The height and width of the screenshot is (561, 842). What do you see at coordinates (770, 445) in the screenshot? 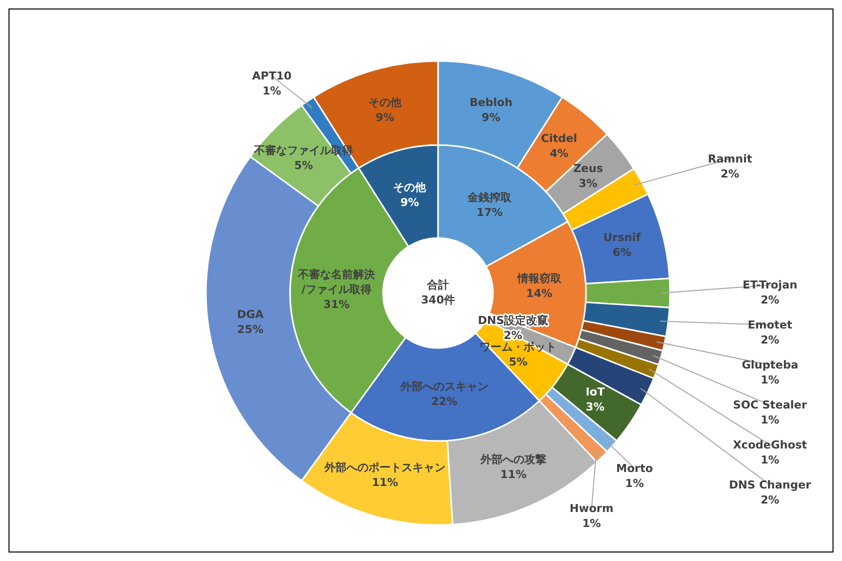
I see `slice-label: XcodeGhost` at bounding box center [770, 445].